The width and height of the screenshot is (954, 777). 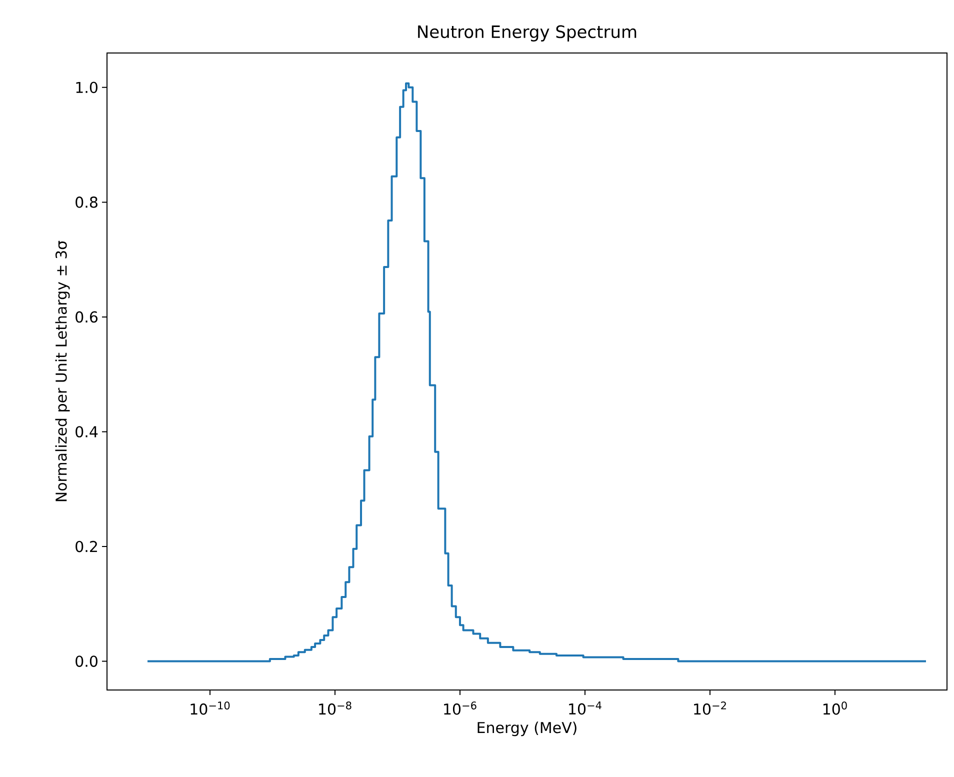 What do you see at coordinates (86, 546) in the screenshot?
I see `y-tick-label: 0.2` at bounding box center [86, 546].